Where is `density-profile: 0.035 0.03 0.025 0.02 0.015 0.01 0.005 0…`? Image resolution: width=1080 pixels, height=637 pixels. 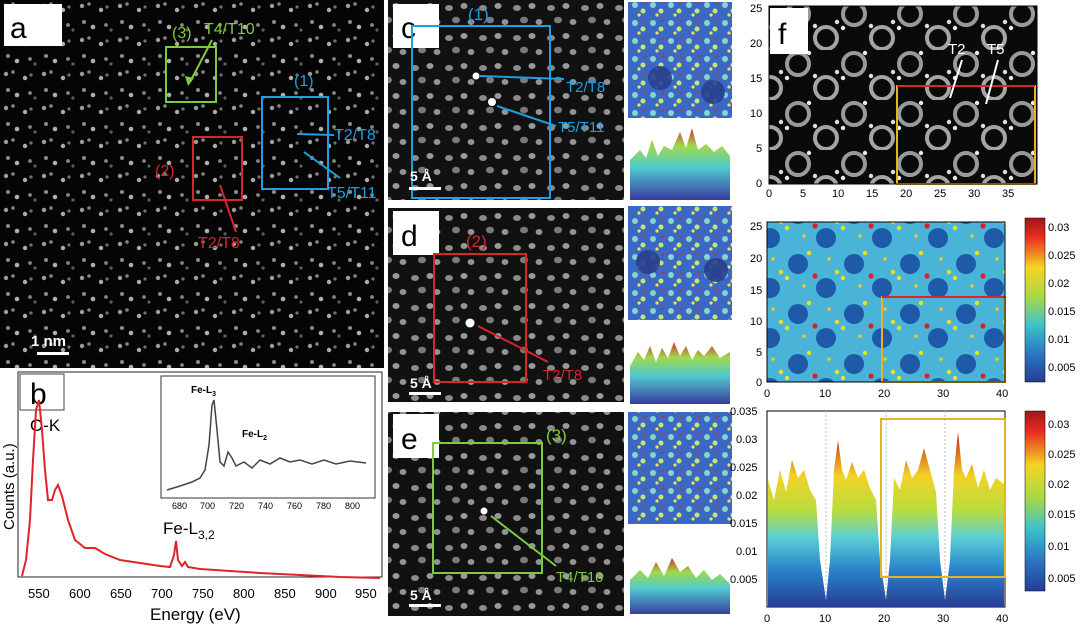 density-profile: 0.035 0.03 0.025 0.02 0.015 0.01 0.005 0… is located at coordinates (903, 515).